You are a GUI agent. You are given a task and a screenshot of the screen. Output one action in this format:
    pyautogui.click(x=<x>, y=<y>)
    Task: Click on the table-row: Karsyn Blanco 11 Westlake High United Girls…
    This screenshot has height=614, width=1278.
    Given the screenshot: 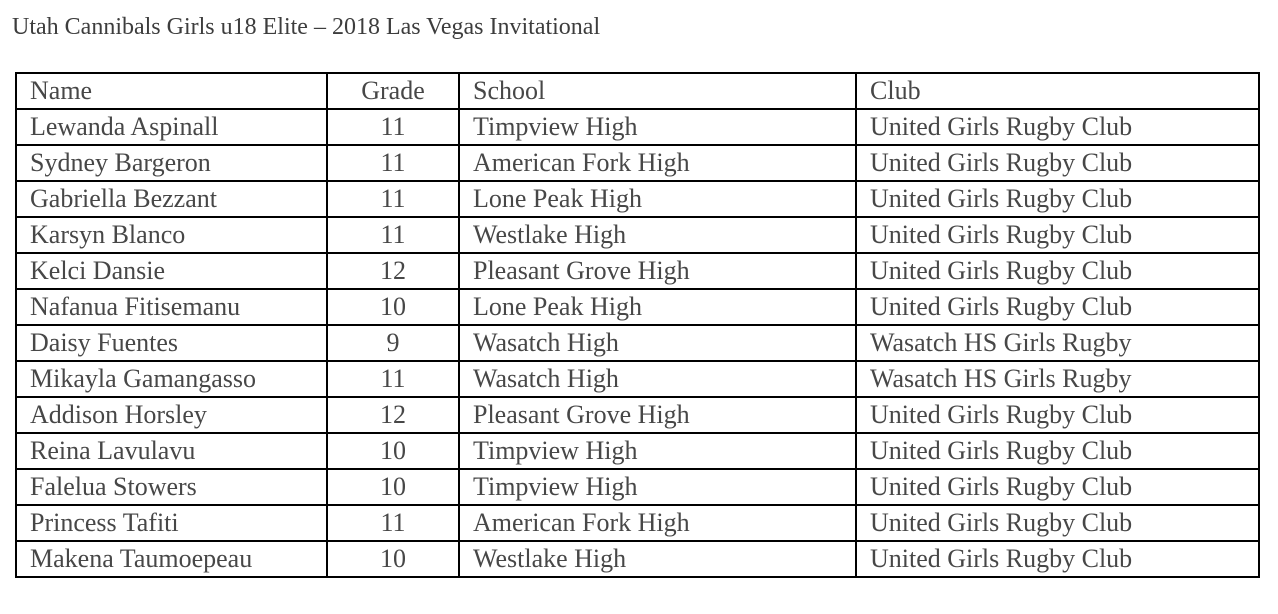 What is the action you would take?
    pyautogui.click(x=637, y=235)
    